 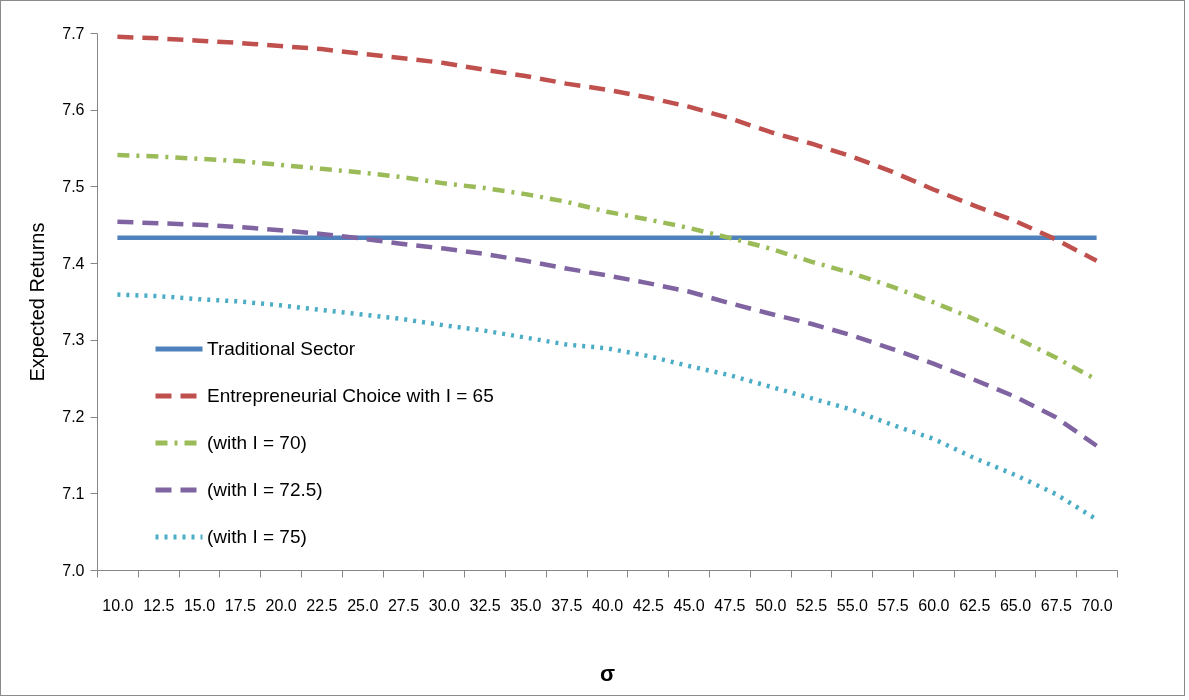 I want to click on x-tick-label: 50.0, so click(x=771, y=605).